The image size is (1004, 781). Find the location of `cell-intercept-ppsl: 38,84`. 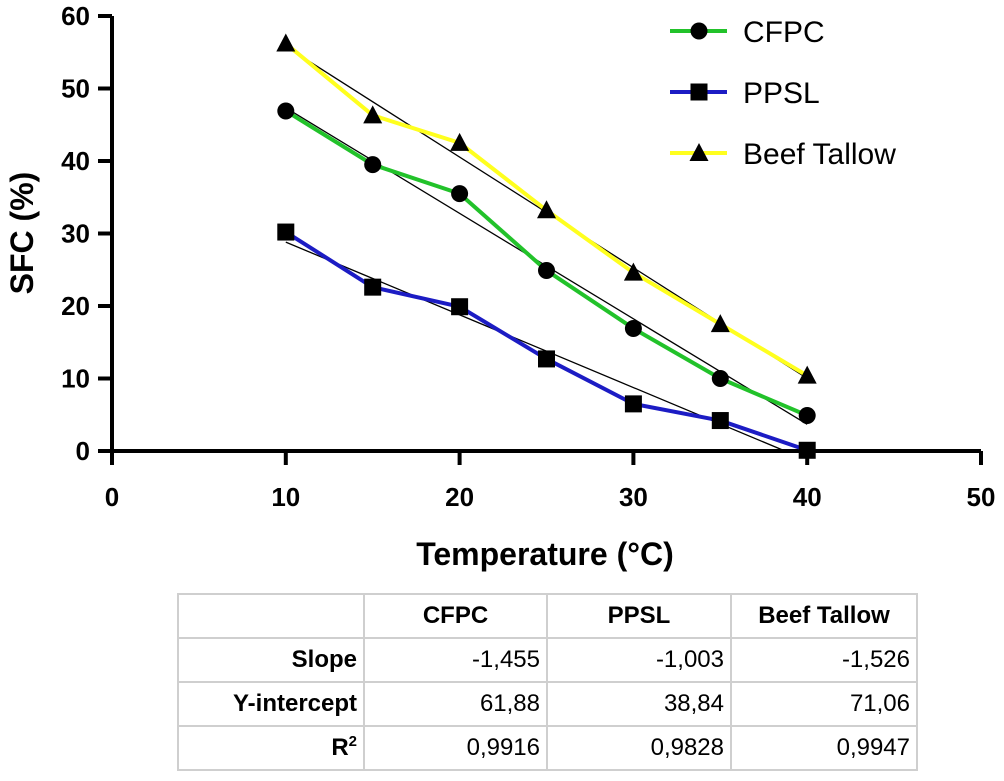

cell-intercept-ppsl: 38,84 is located at coordinates (639, 704).